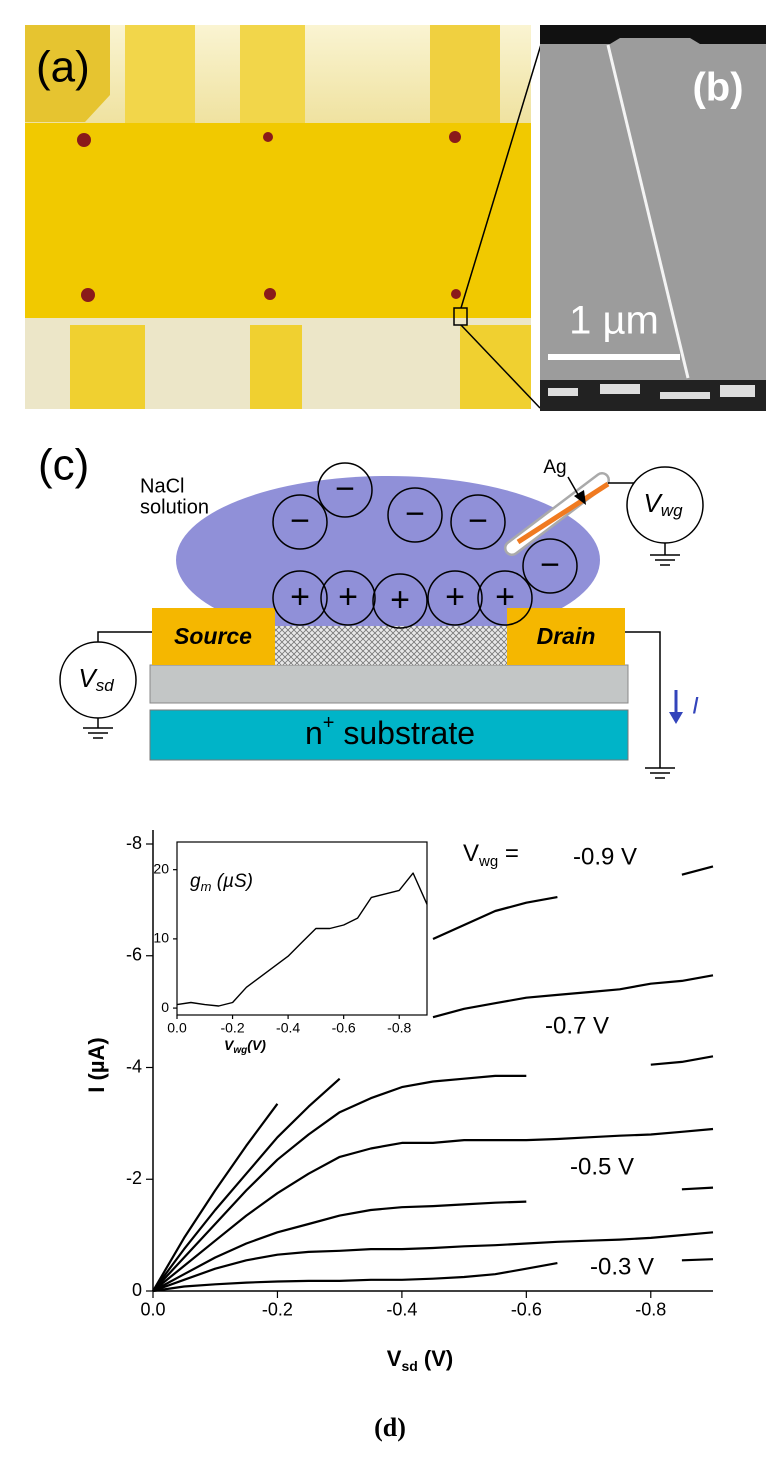 The width and height of the screenshot is (780, 1460). Describe the element at coordinates (134, 955) in the screenshot. I see `y-tick-label: -6` at that location.